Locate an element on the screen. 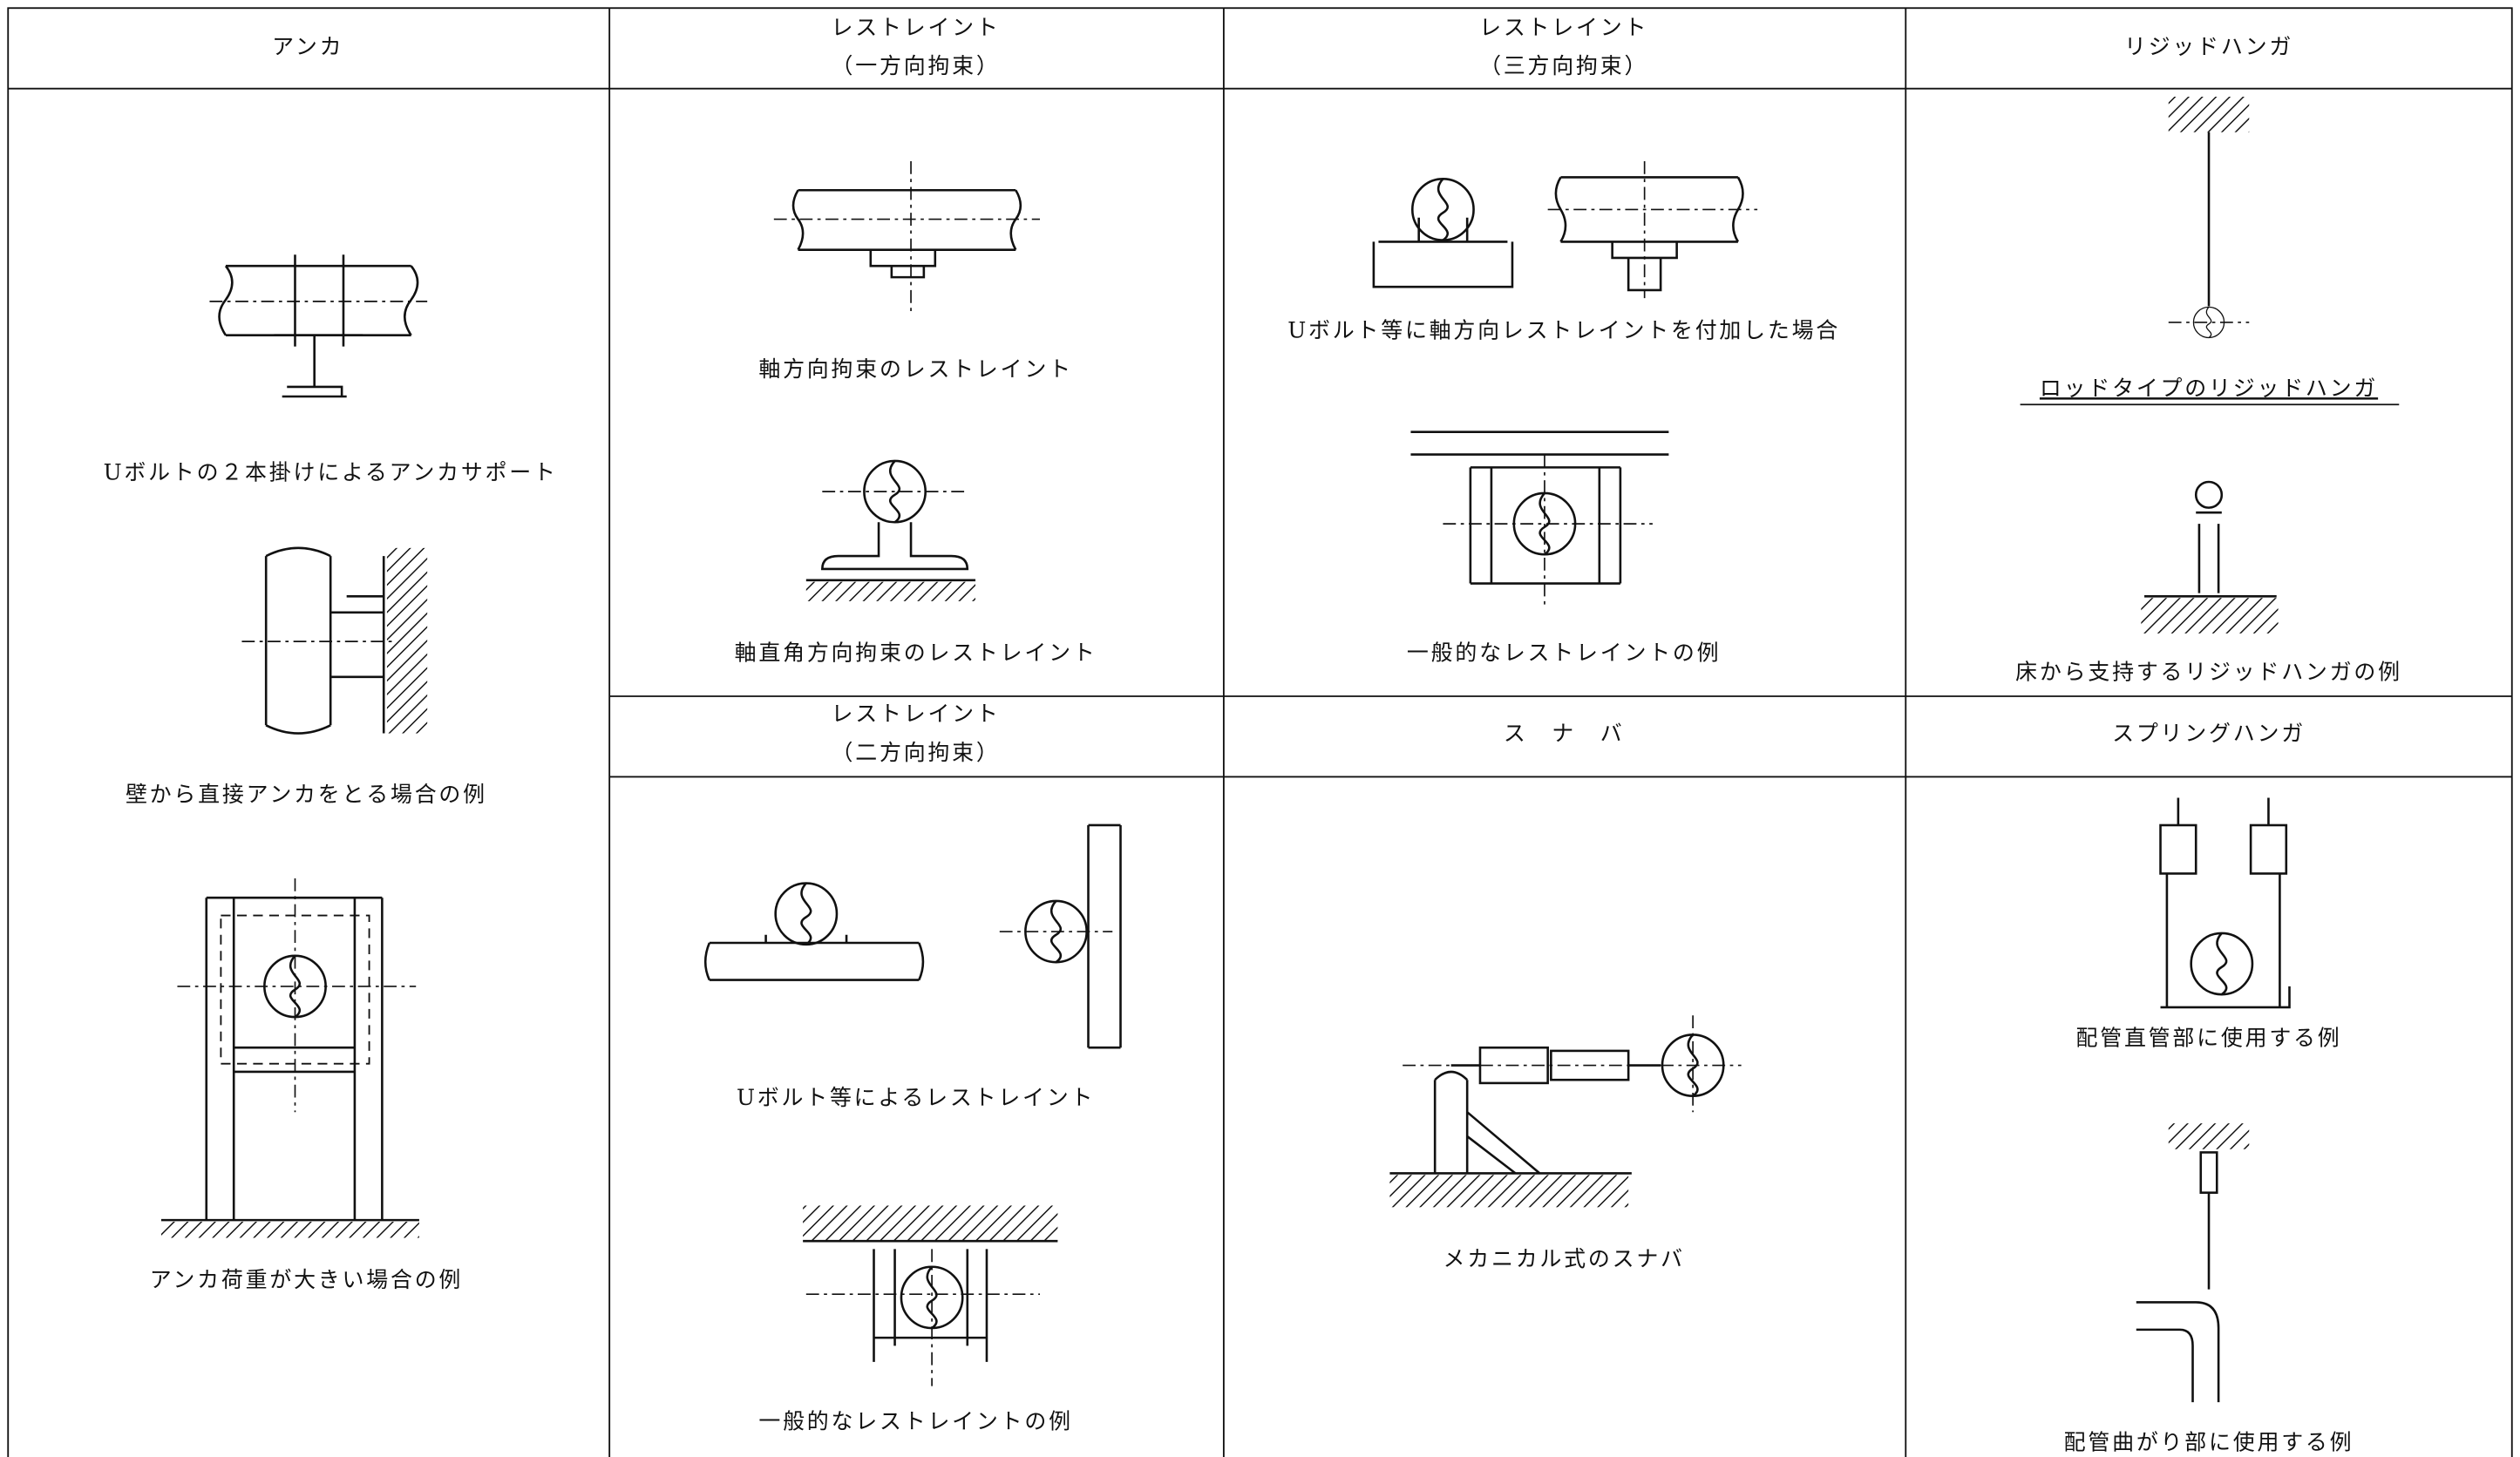  header: リジッドハンガ is located at coordinates (2208, 46).